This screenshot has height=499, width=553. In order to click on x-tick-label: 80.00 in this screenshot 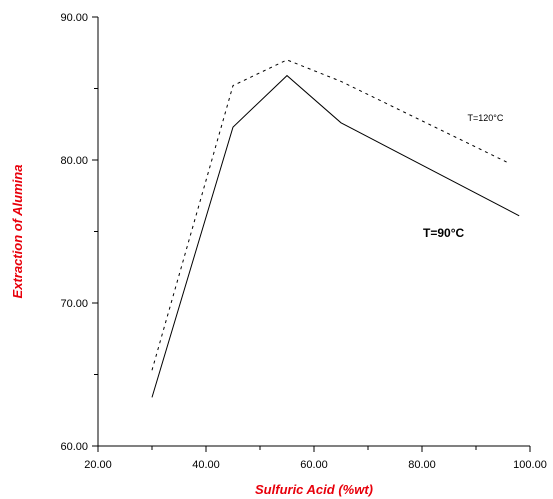, I will do `click(422, 465)`.